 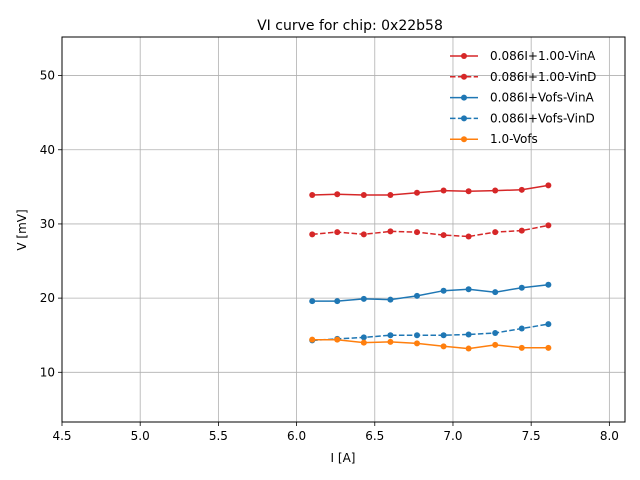 What do you see at coordinates (47, 76) in the screenshot?
I see `y-tick-label: 50` at bounding box center [47, 76].